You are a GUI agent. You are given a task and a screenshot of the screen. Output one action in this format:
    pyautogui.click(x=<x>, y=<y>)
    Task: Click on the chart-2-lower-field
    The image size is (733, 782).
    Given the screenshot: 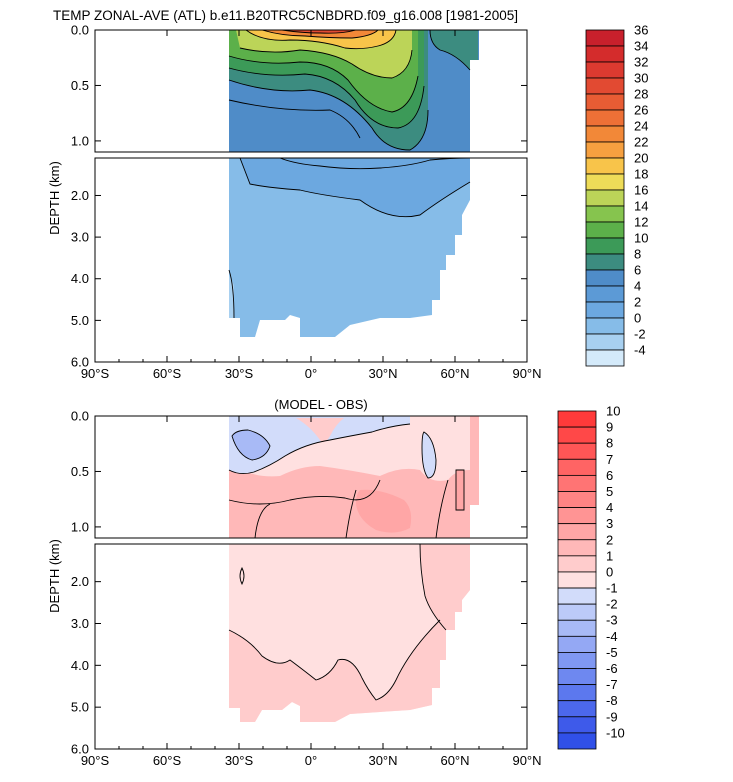 What is the action you would take?
    pyautogui.click(x=349, y=633)
    